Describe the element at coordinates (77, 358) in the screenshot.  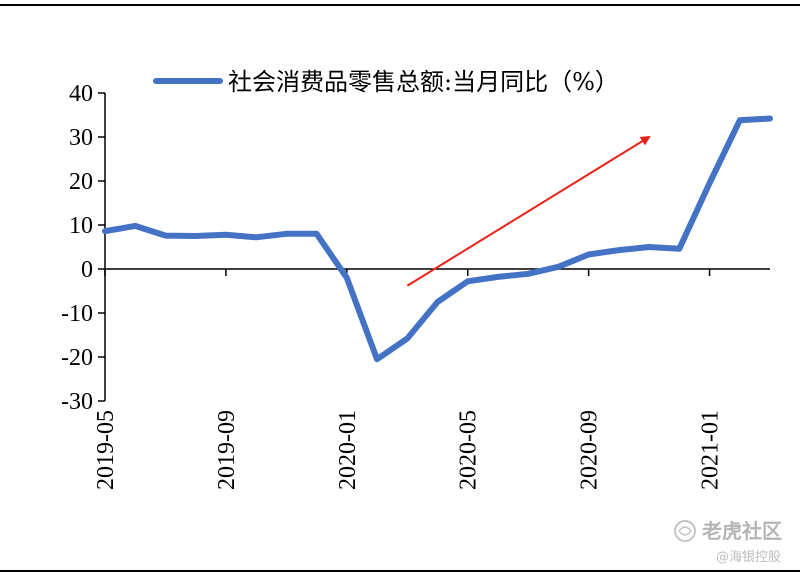
I see `y-tick-label: -20` at that location.